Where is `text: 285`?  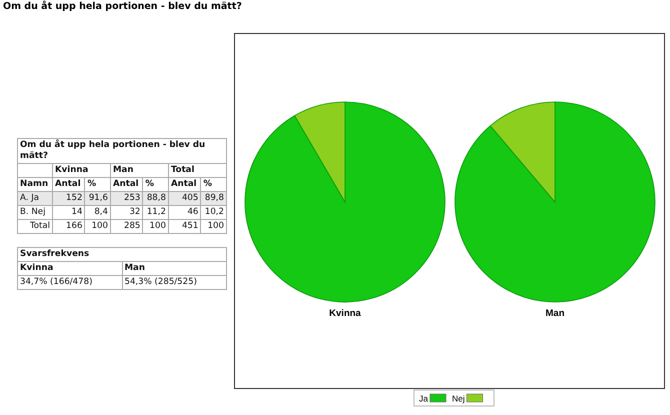 text: 285 is located at coordinates (126, 227).